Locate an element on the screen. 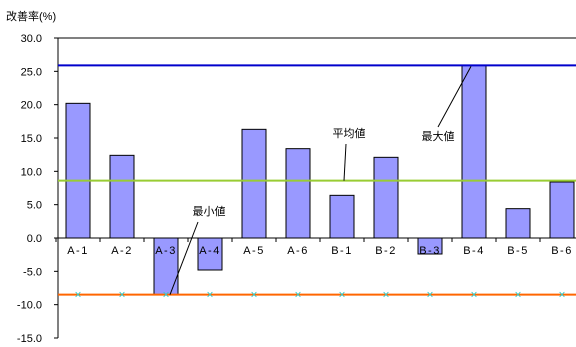 This screenshot has height=347, width=576. y-tick-label: 30.0 is located at coordinates (31, 39).